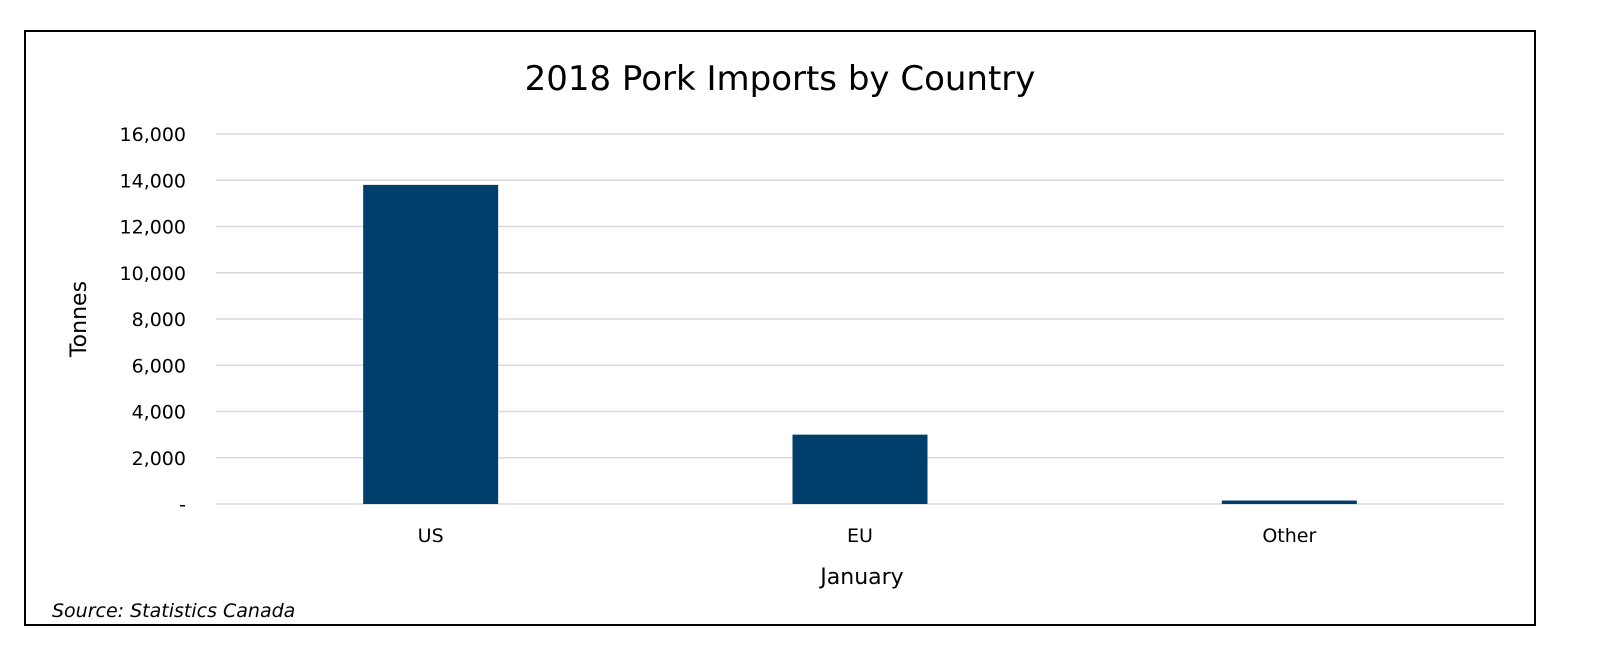 The width and height of the screenshot is (1600, 668). What do you see at coordinates (153, 228) in the screenshot?
I see `y-tick-label: 12,000` at bounding box center [153, 228].